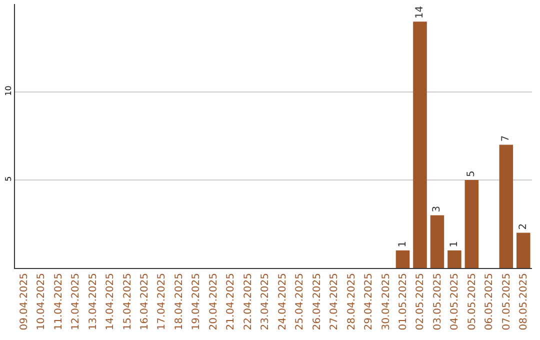  I want to click on x-tick-label: 12.04.2025, so click(76, 301).